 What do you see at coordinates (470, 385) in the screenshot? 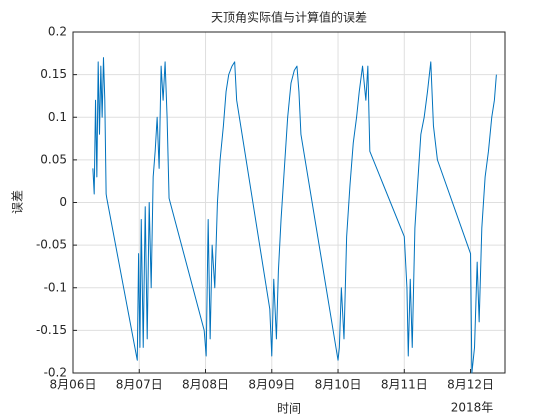
I see `x-tick-label: 8月12日` at bounding box center [470, 385].